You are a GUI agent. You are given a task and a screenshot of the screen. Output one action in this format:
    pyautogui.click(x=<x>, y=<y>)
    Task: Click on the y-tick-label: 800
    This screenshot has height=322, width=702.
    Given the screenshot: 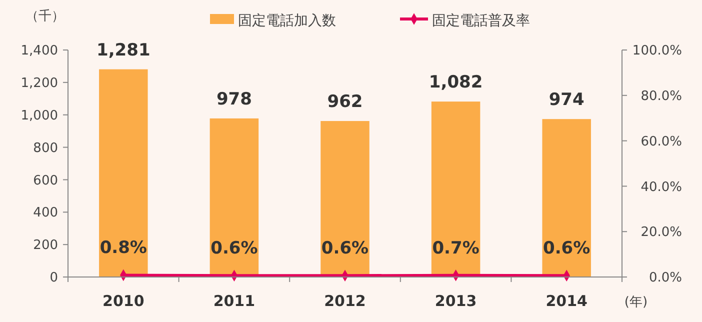 What is the action you would take?
    pyautogui.click(x=45, y=148)
    